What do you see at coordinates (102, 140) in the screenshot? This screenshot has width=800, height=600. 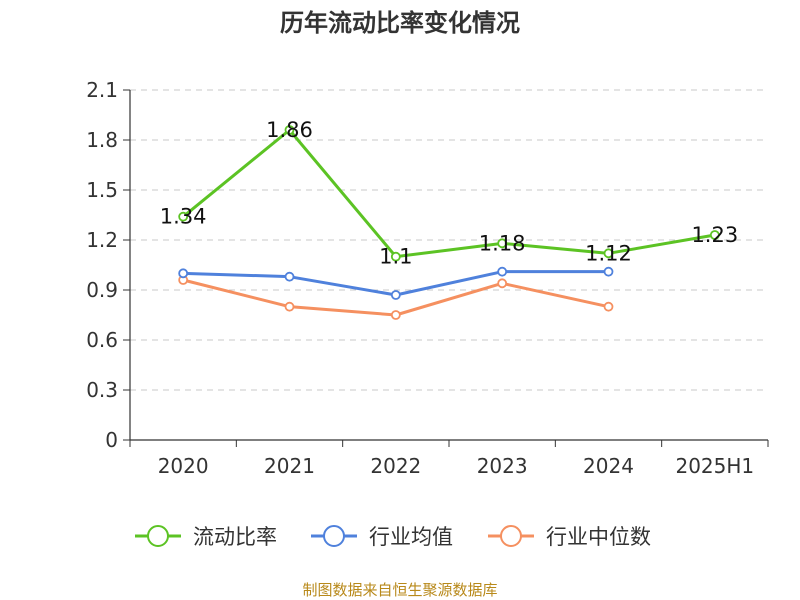 I see `y-tick-label: 1.8` at bounding box center [102, 140].